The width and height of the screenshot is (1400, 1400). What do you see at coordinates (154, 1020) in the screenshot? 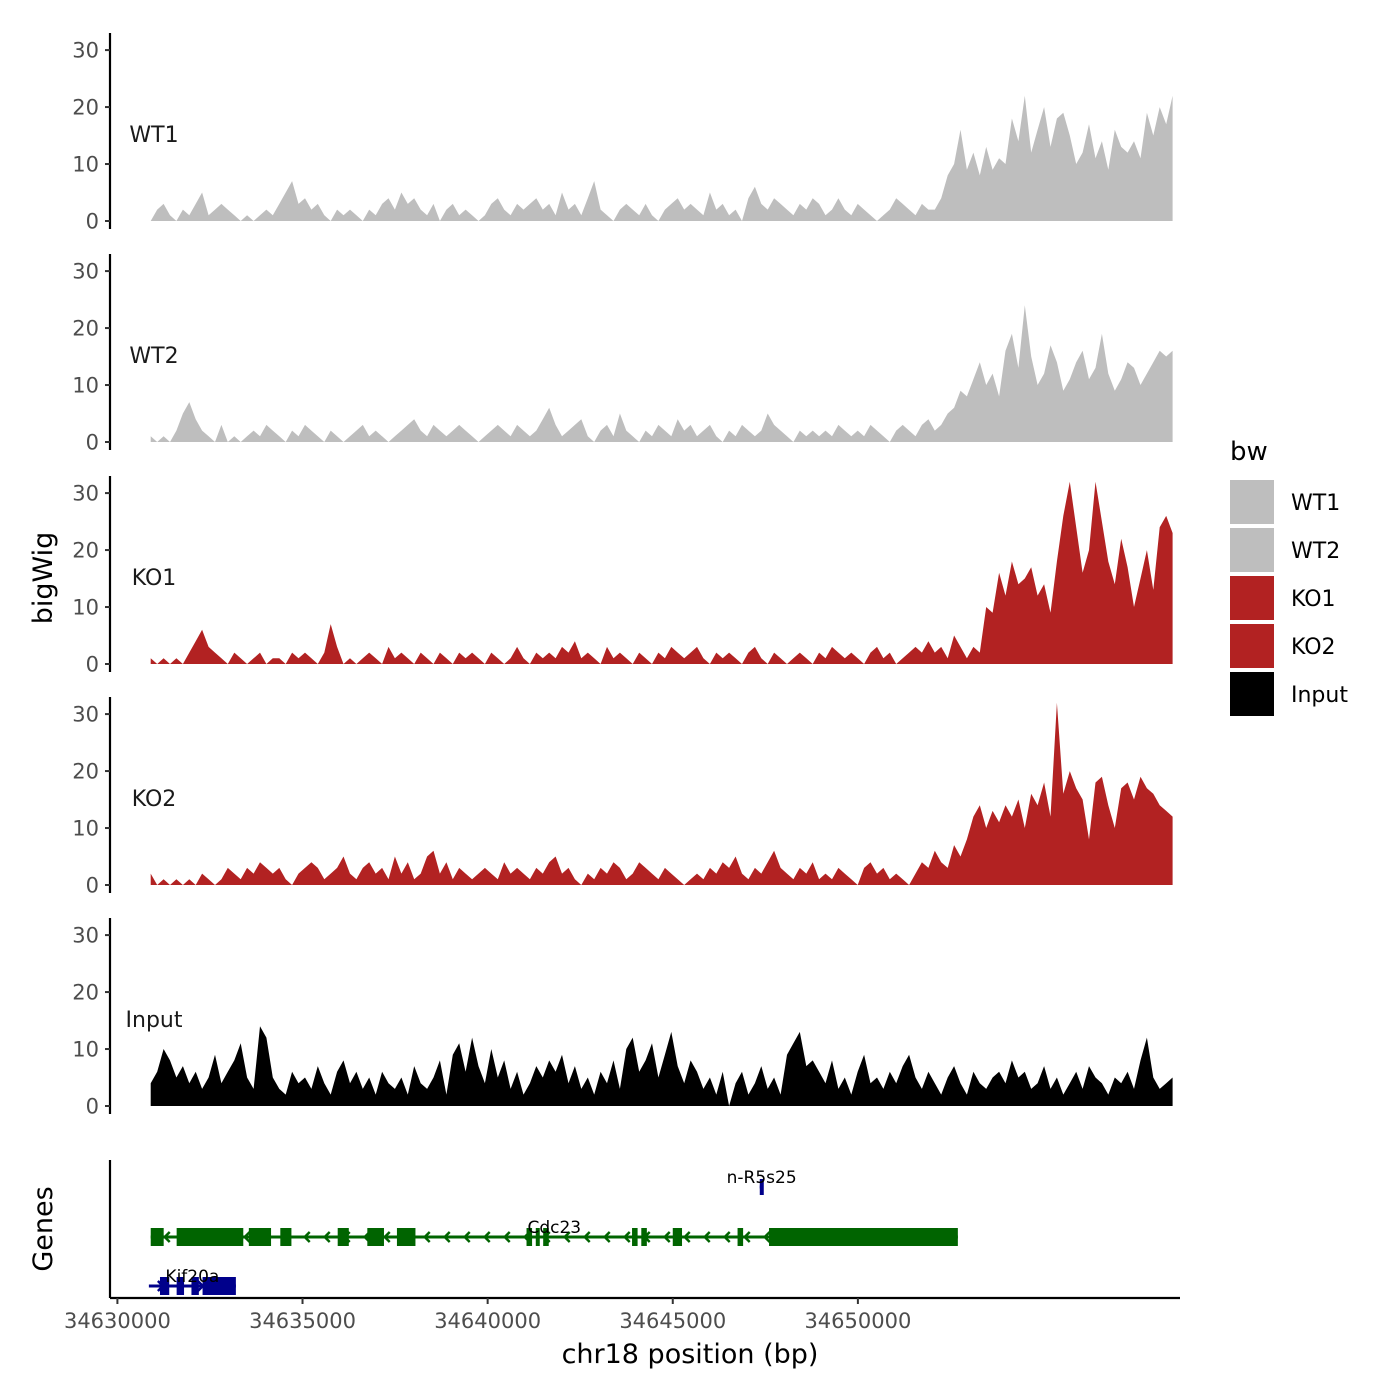
I see `track-label: Input` at bounding box center [154, 1020].